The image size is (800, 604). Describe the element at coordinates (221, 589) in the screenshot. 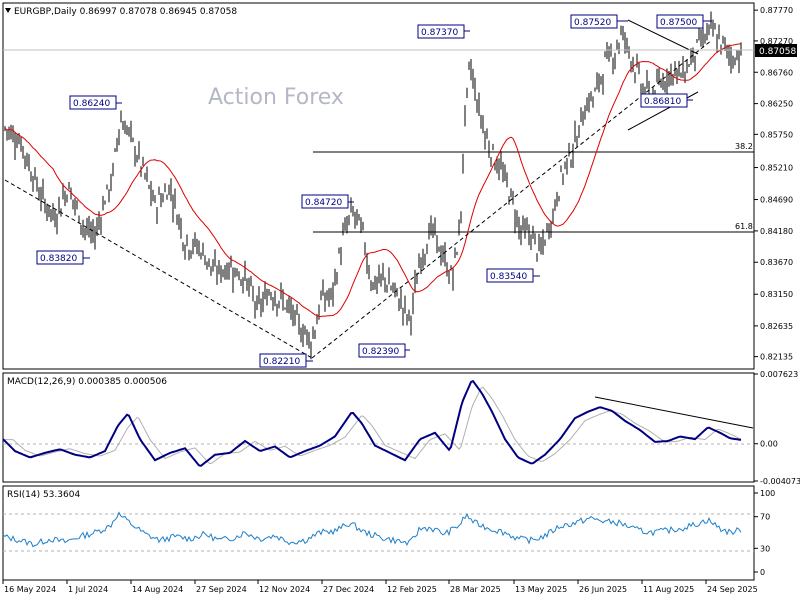

I see `time-tick-label: 27 Sep 2024` at that location.